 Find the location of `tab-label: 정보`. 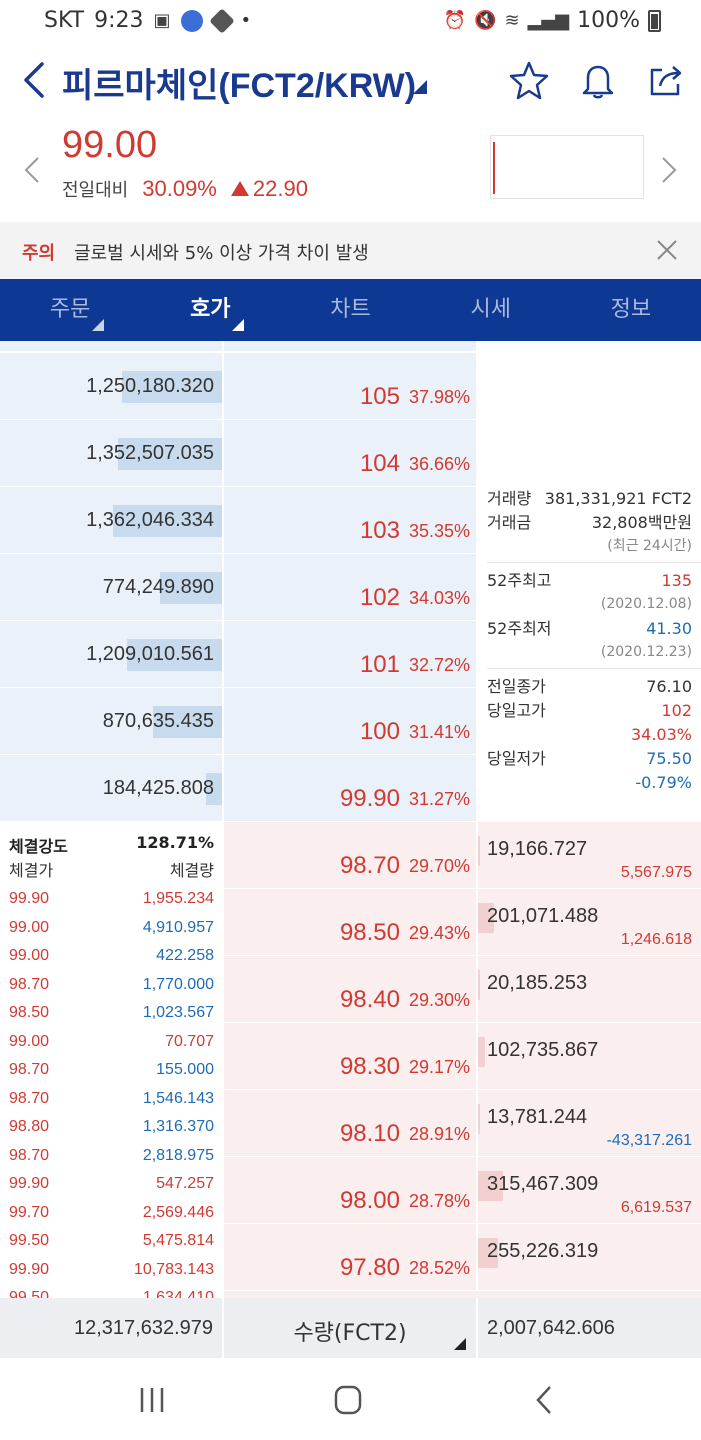

tab-label: 정보 is located at coordinates (631, 309).